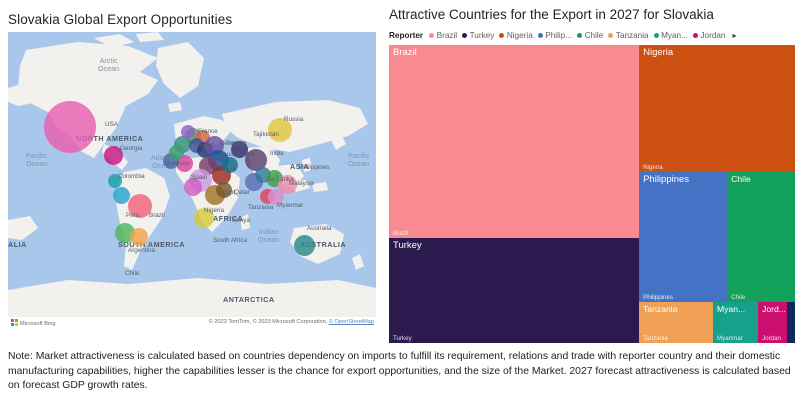  I want to click on openstreetmap-link: © OpenStreetMap, so click(351, 322).